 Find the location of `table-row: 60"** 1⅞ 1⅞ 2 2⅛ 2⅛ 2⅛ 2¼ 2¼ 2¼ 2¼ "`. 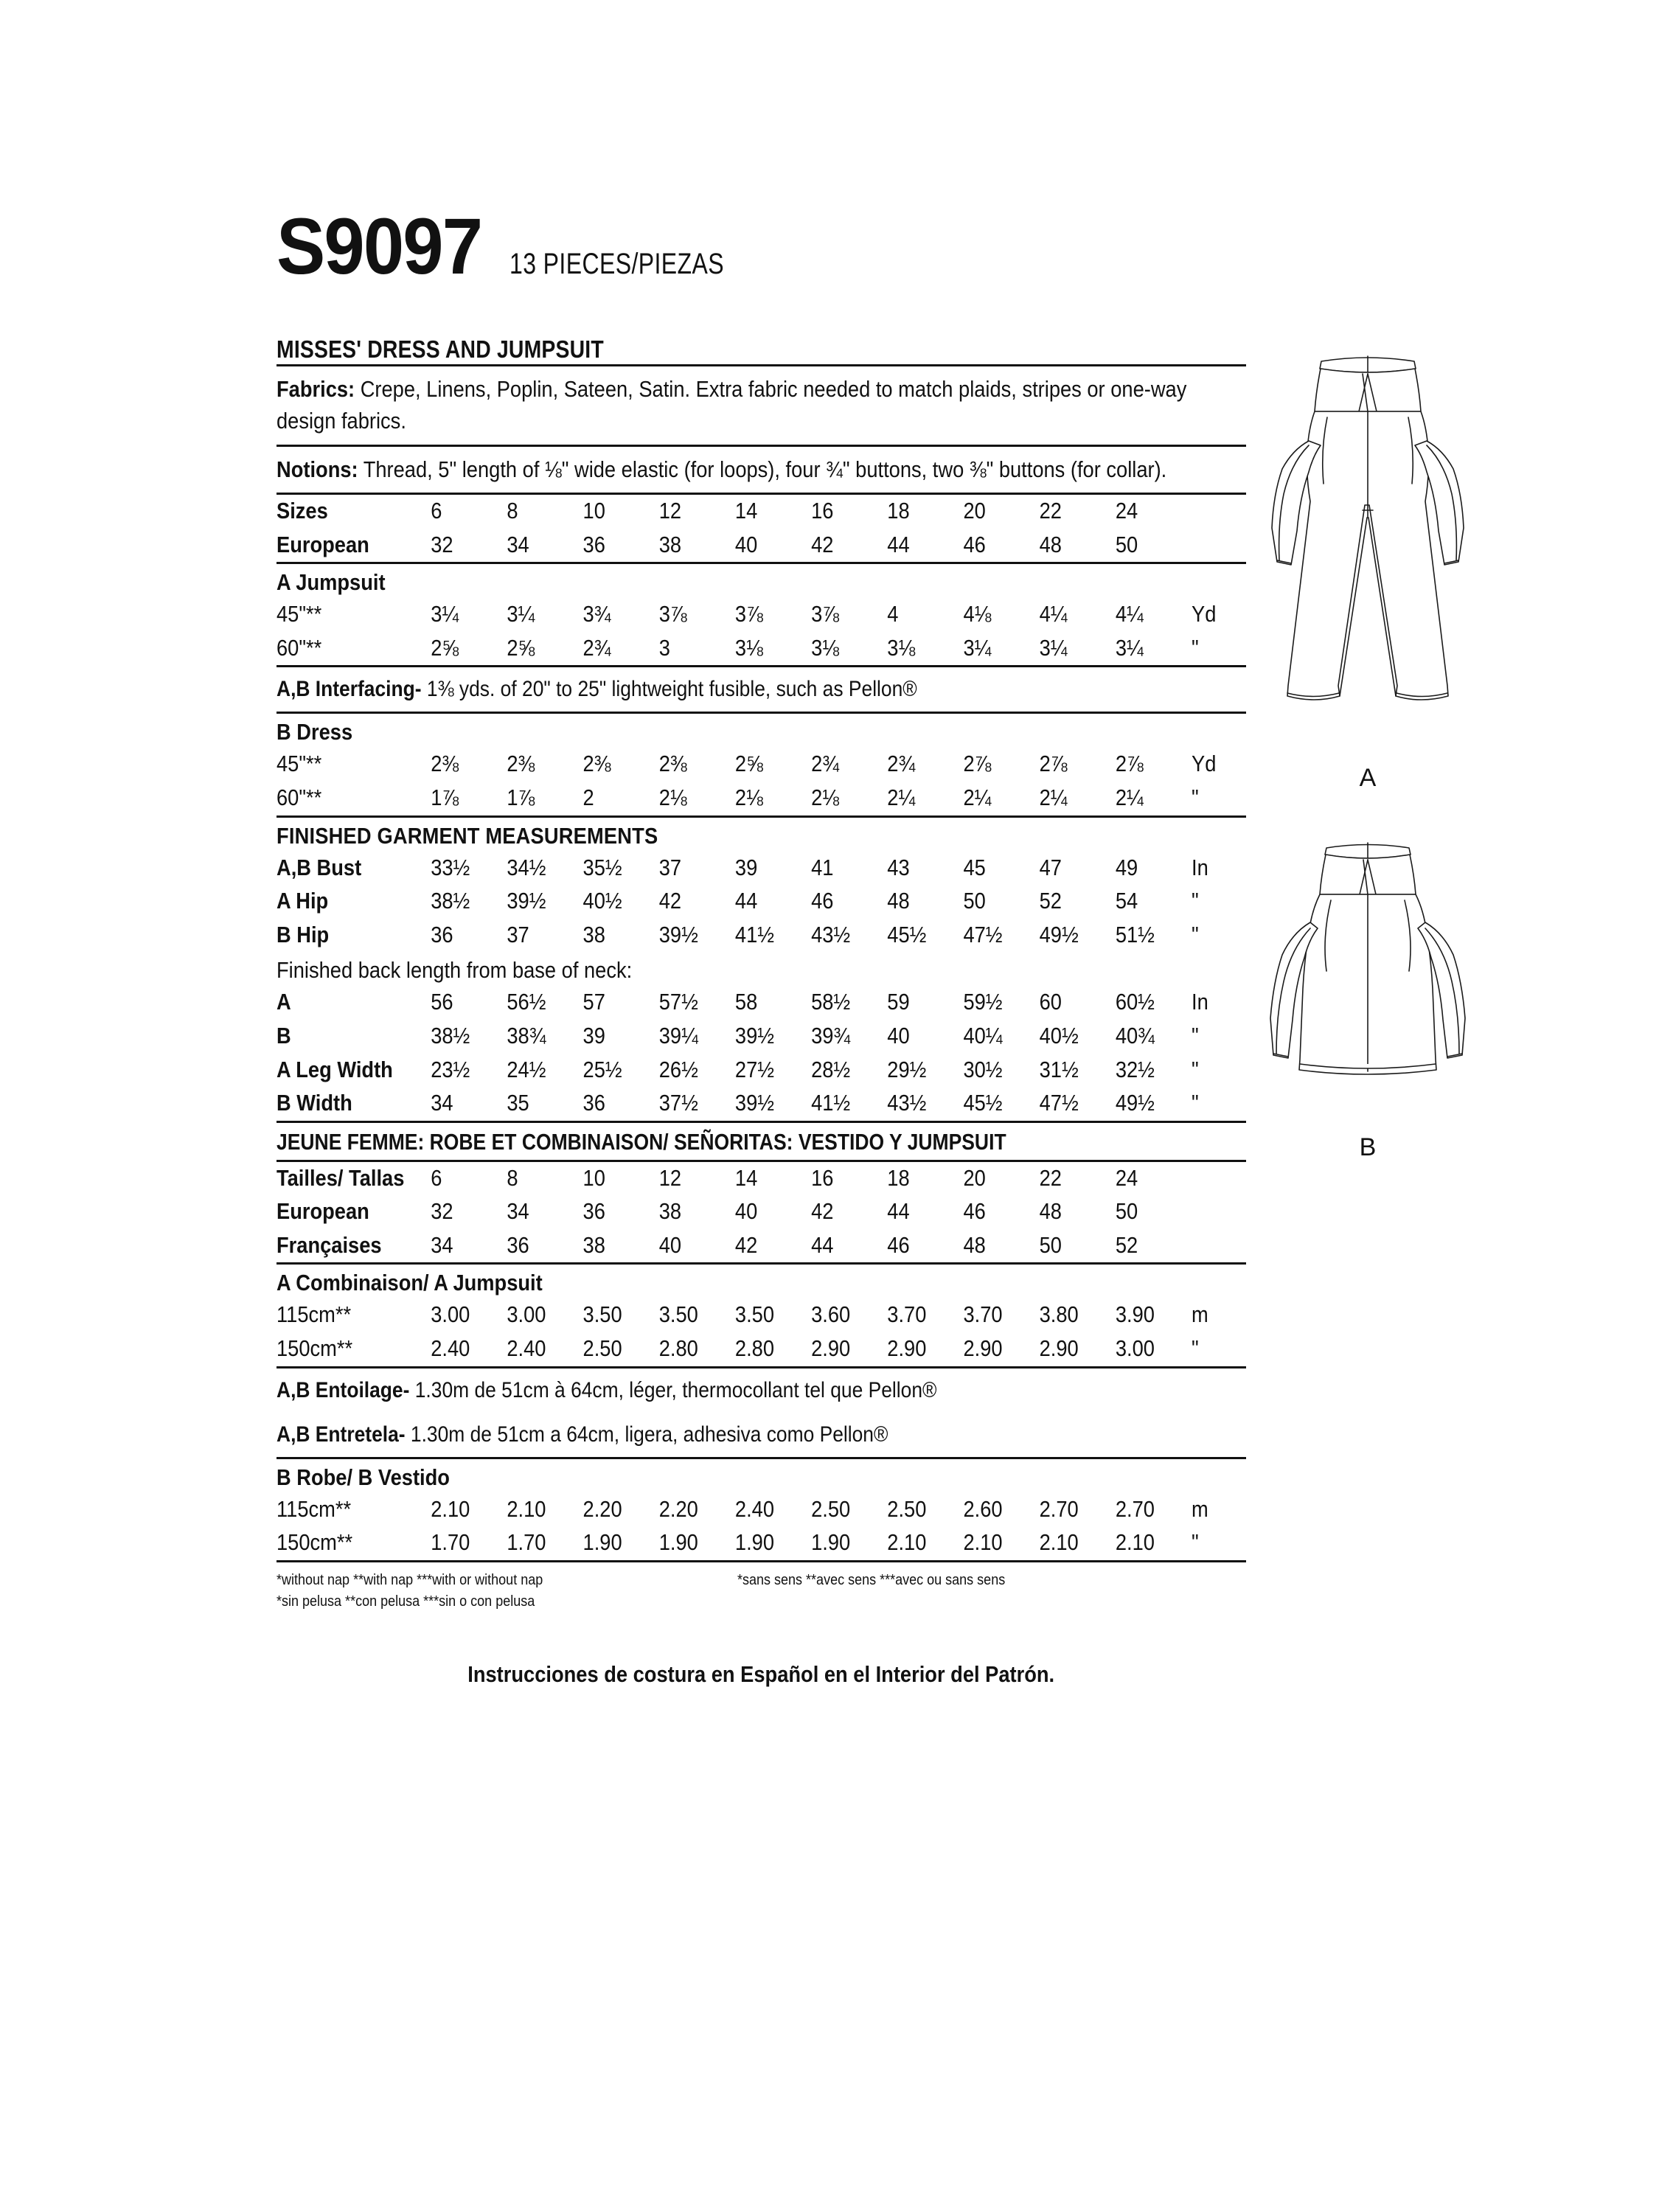

table-row: 60"** 1⅞ 1⅞ 2 2⅛ 2⅛ 2⅛ 2¼ 2¼ 2¼ 2¼ " is located at coordinates (761, 798).